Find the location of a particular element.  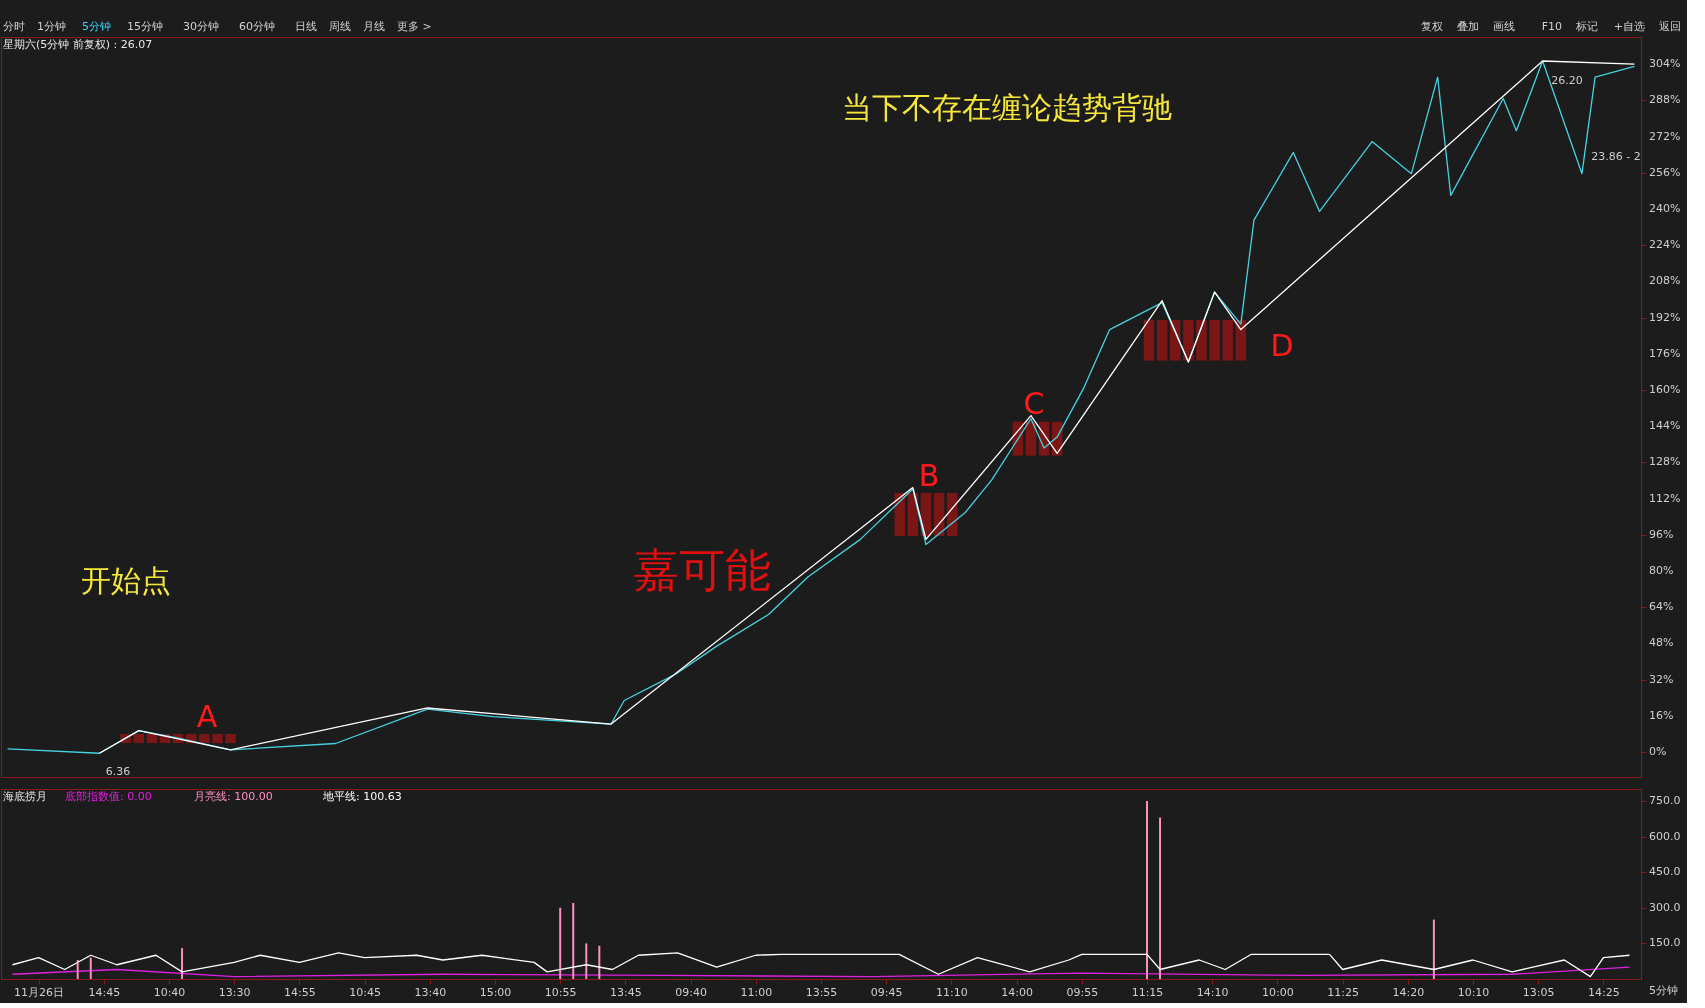

text: F10 is located at coordinates (1551, 26).